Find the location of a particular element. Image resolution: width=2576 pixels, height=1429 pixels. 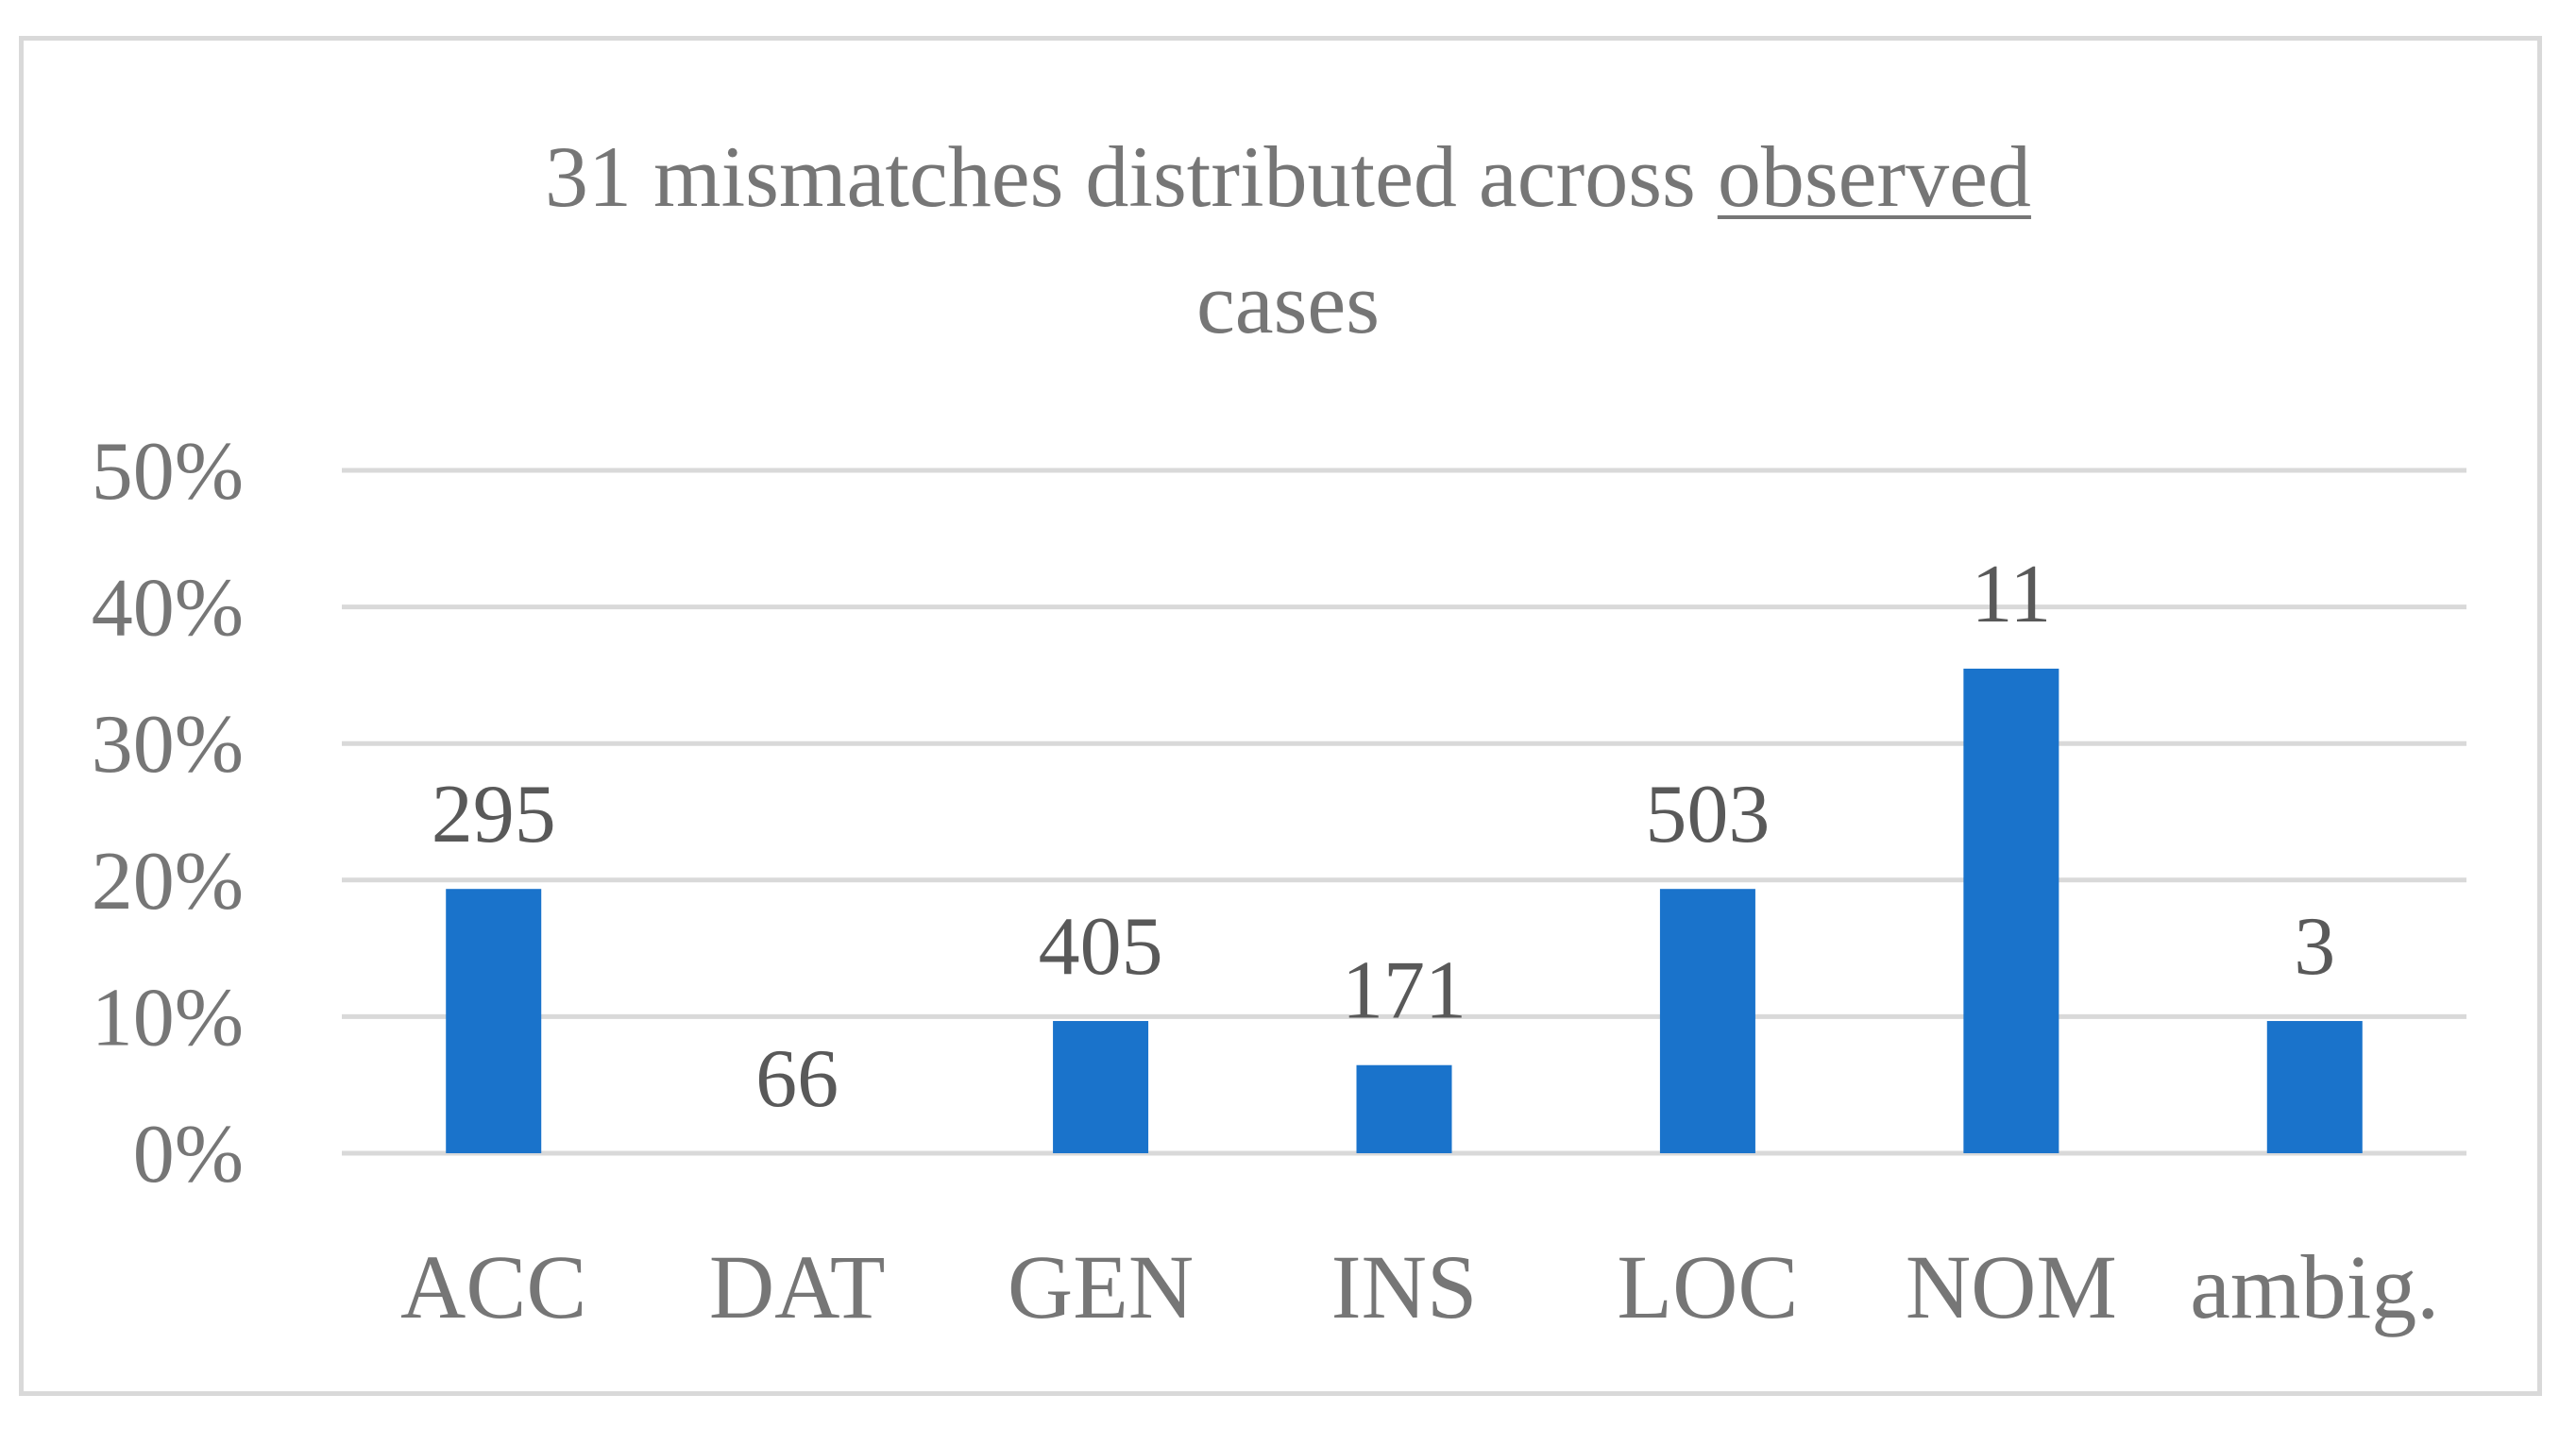

x-tick-label: ACC is located at coordinates (493, 1287).